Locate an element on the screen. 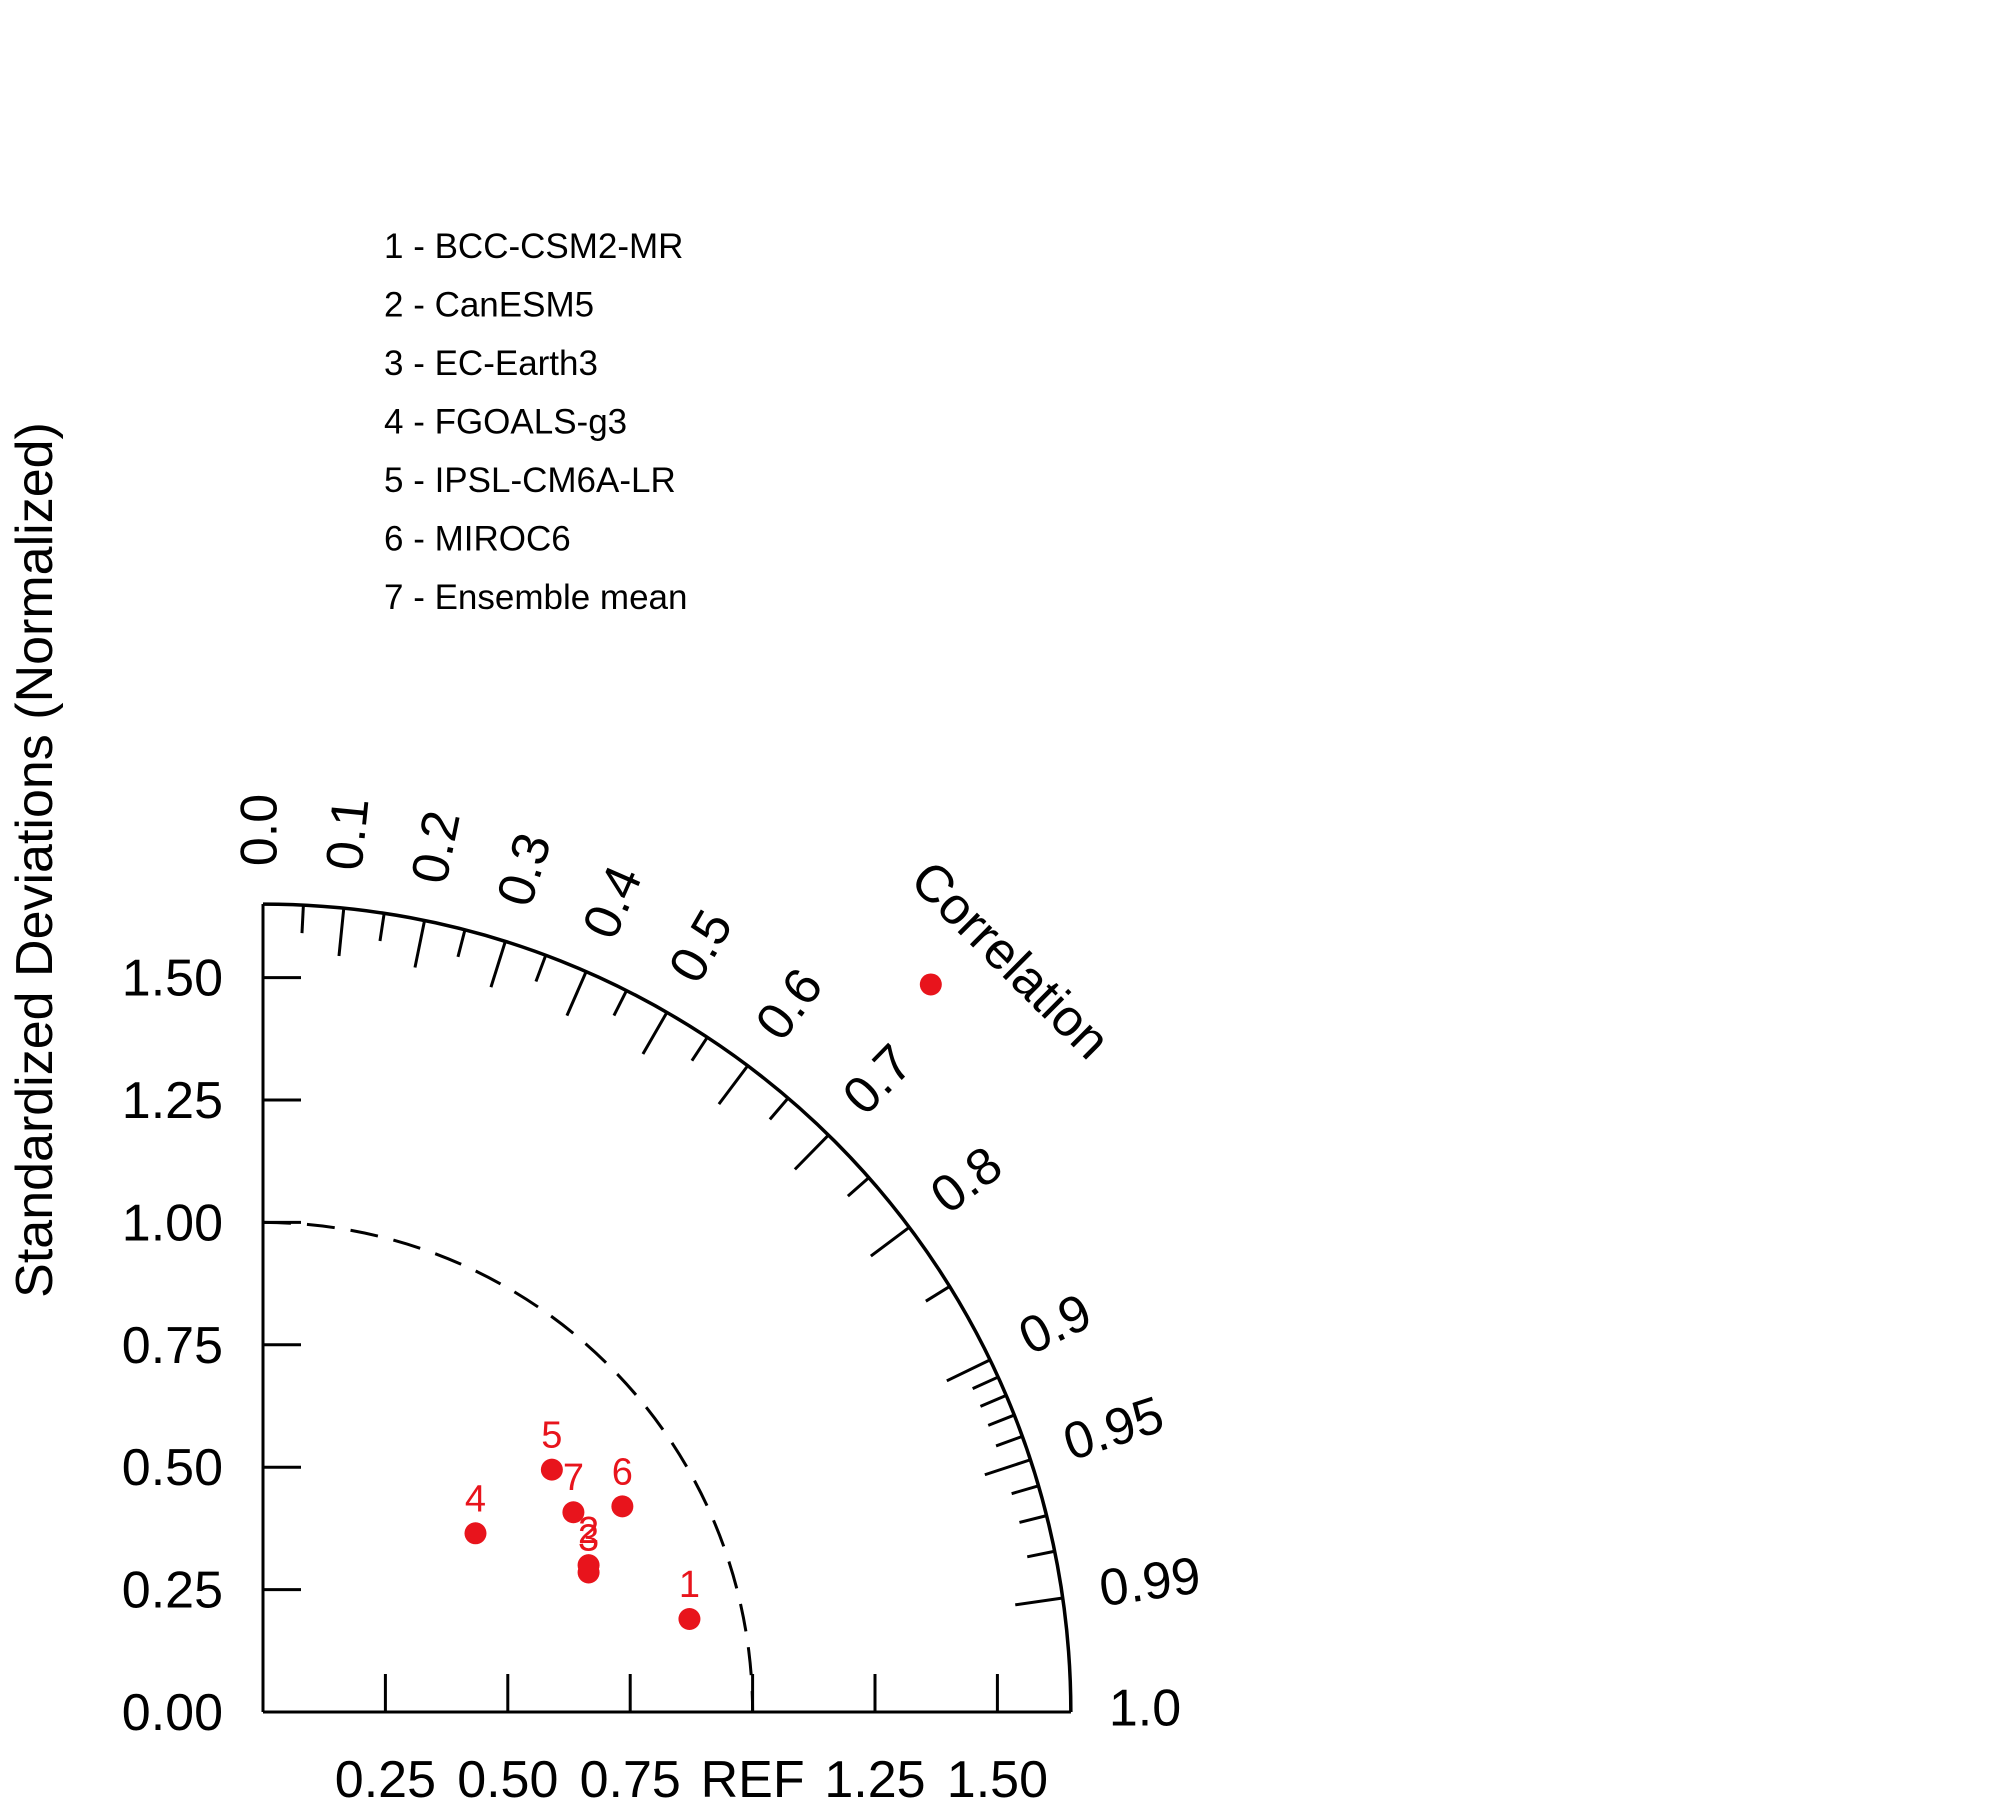 The height and width of the screenshot is (1805, 2000). corr-tick-label: 0.95 is located at coordinates (1113, 1429).